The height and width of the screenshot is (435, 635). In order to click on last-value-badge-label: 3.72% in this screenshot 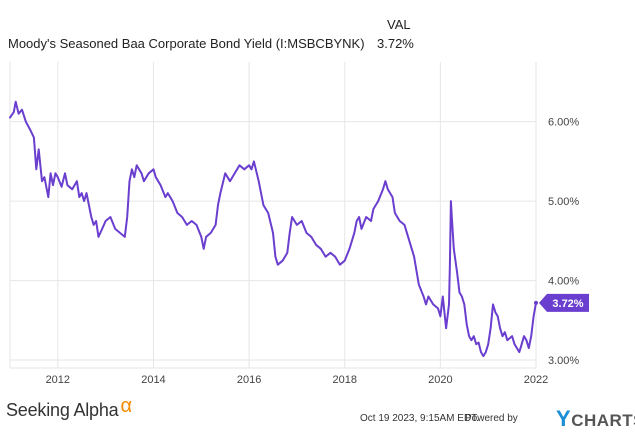, I will do `click(567, 304)`.